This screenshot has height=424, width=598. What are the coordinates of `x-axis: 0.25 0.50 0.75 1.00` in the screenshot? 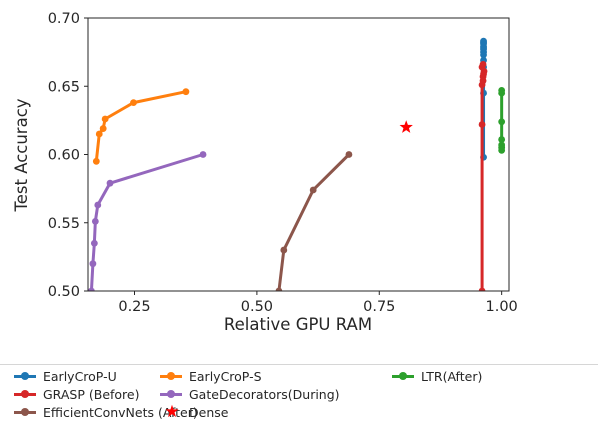 It's located at (318, 303).